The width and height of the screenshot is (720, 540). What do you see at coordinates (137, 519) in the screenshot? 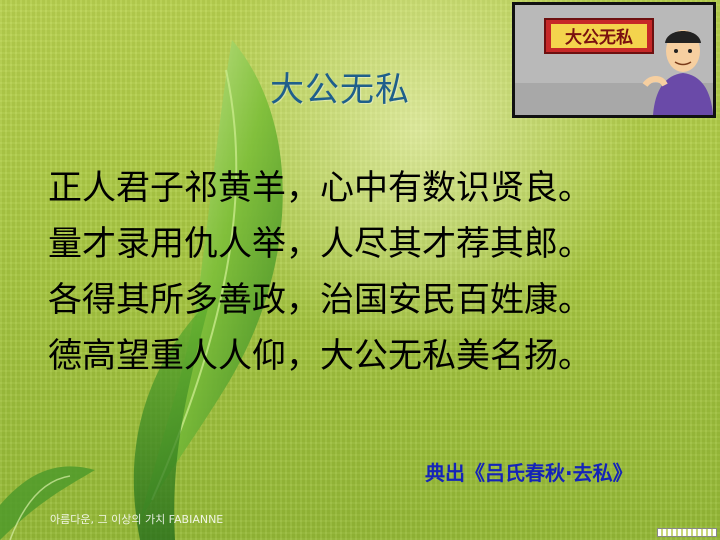
I see `template-watermark: 아름다운, 그 이상의 가치 FABIANNE` at bounding box center [137, 519].